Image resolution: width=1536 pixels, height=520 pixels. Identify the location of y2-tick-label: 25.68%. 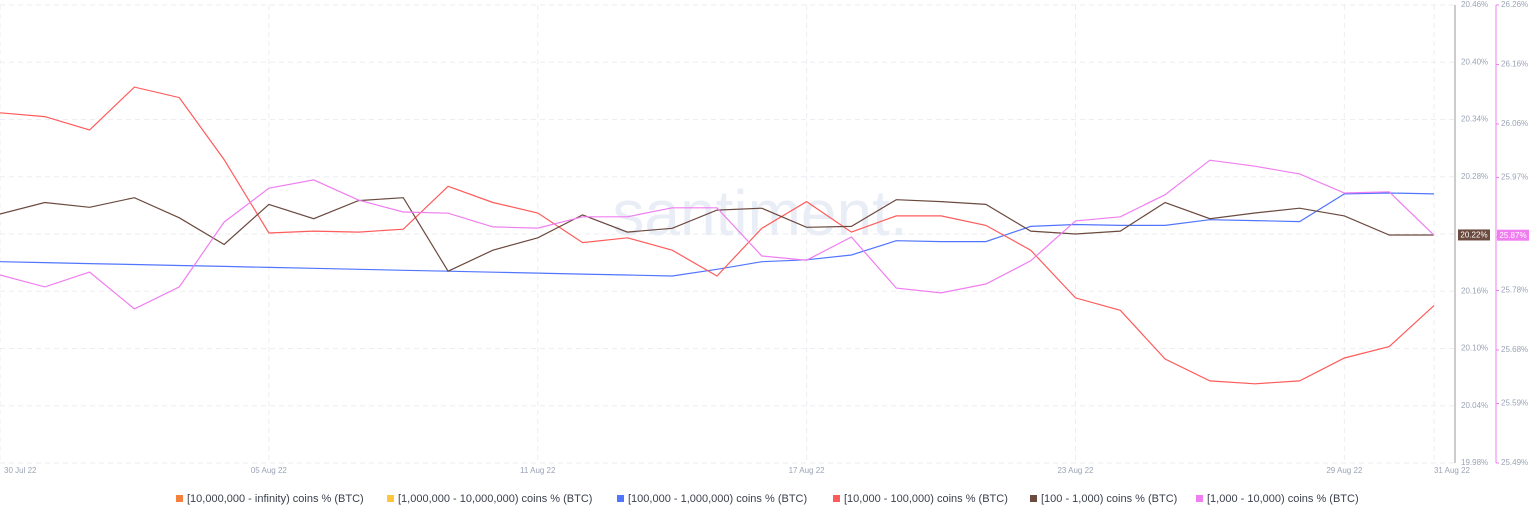
(1514, 349).